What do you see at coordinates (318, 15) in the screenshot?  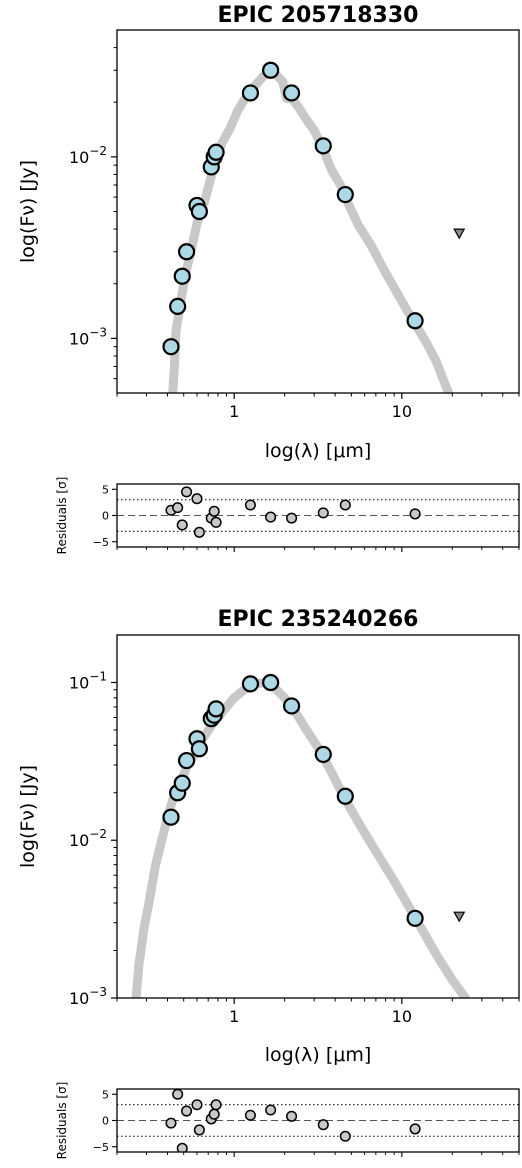 I see `chart-title: EPIC 205718330` at bounding box center [318, 15].